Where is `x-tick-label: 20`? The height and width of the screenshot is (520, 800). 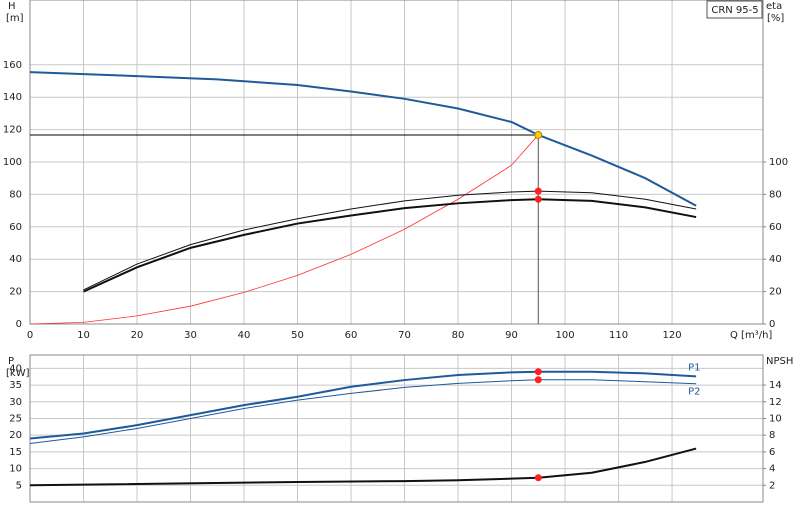 x-tick-label: 20 is located at coordinates (137, 335).